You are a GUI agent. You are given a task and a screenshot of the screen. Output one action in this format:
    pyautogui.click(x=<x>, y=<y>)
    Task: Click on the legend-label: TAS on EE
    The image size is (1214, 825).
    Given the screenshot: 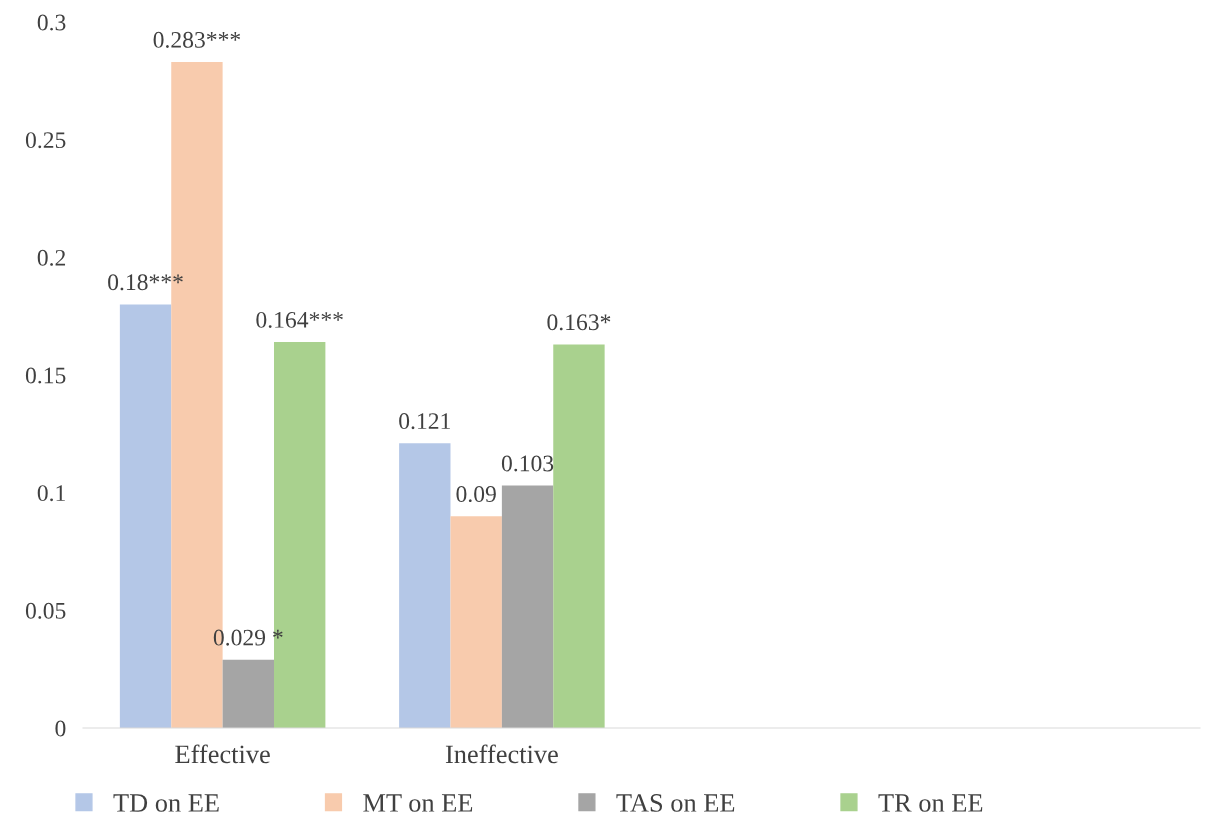 What is the action you would take?
    pyautogui.click(x=675, y=803)
    